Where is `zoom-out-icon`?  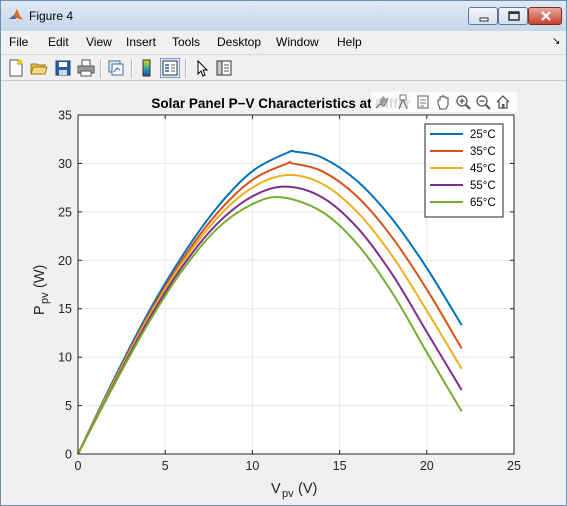 zoom-out-icon is located at coordinates (483, 102).